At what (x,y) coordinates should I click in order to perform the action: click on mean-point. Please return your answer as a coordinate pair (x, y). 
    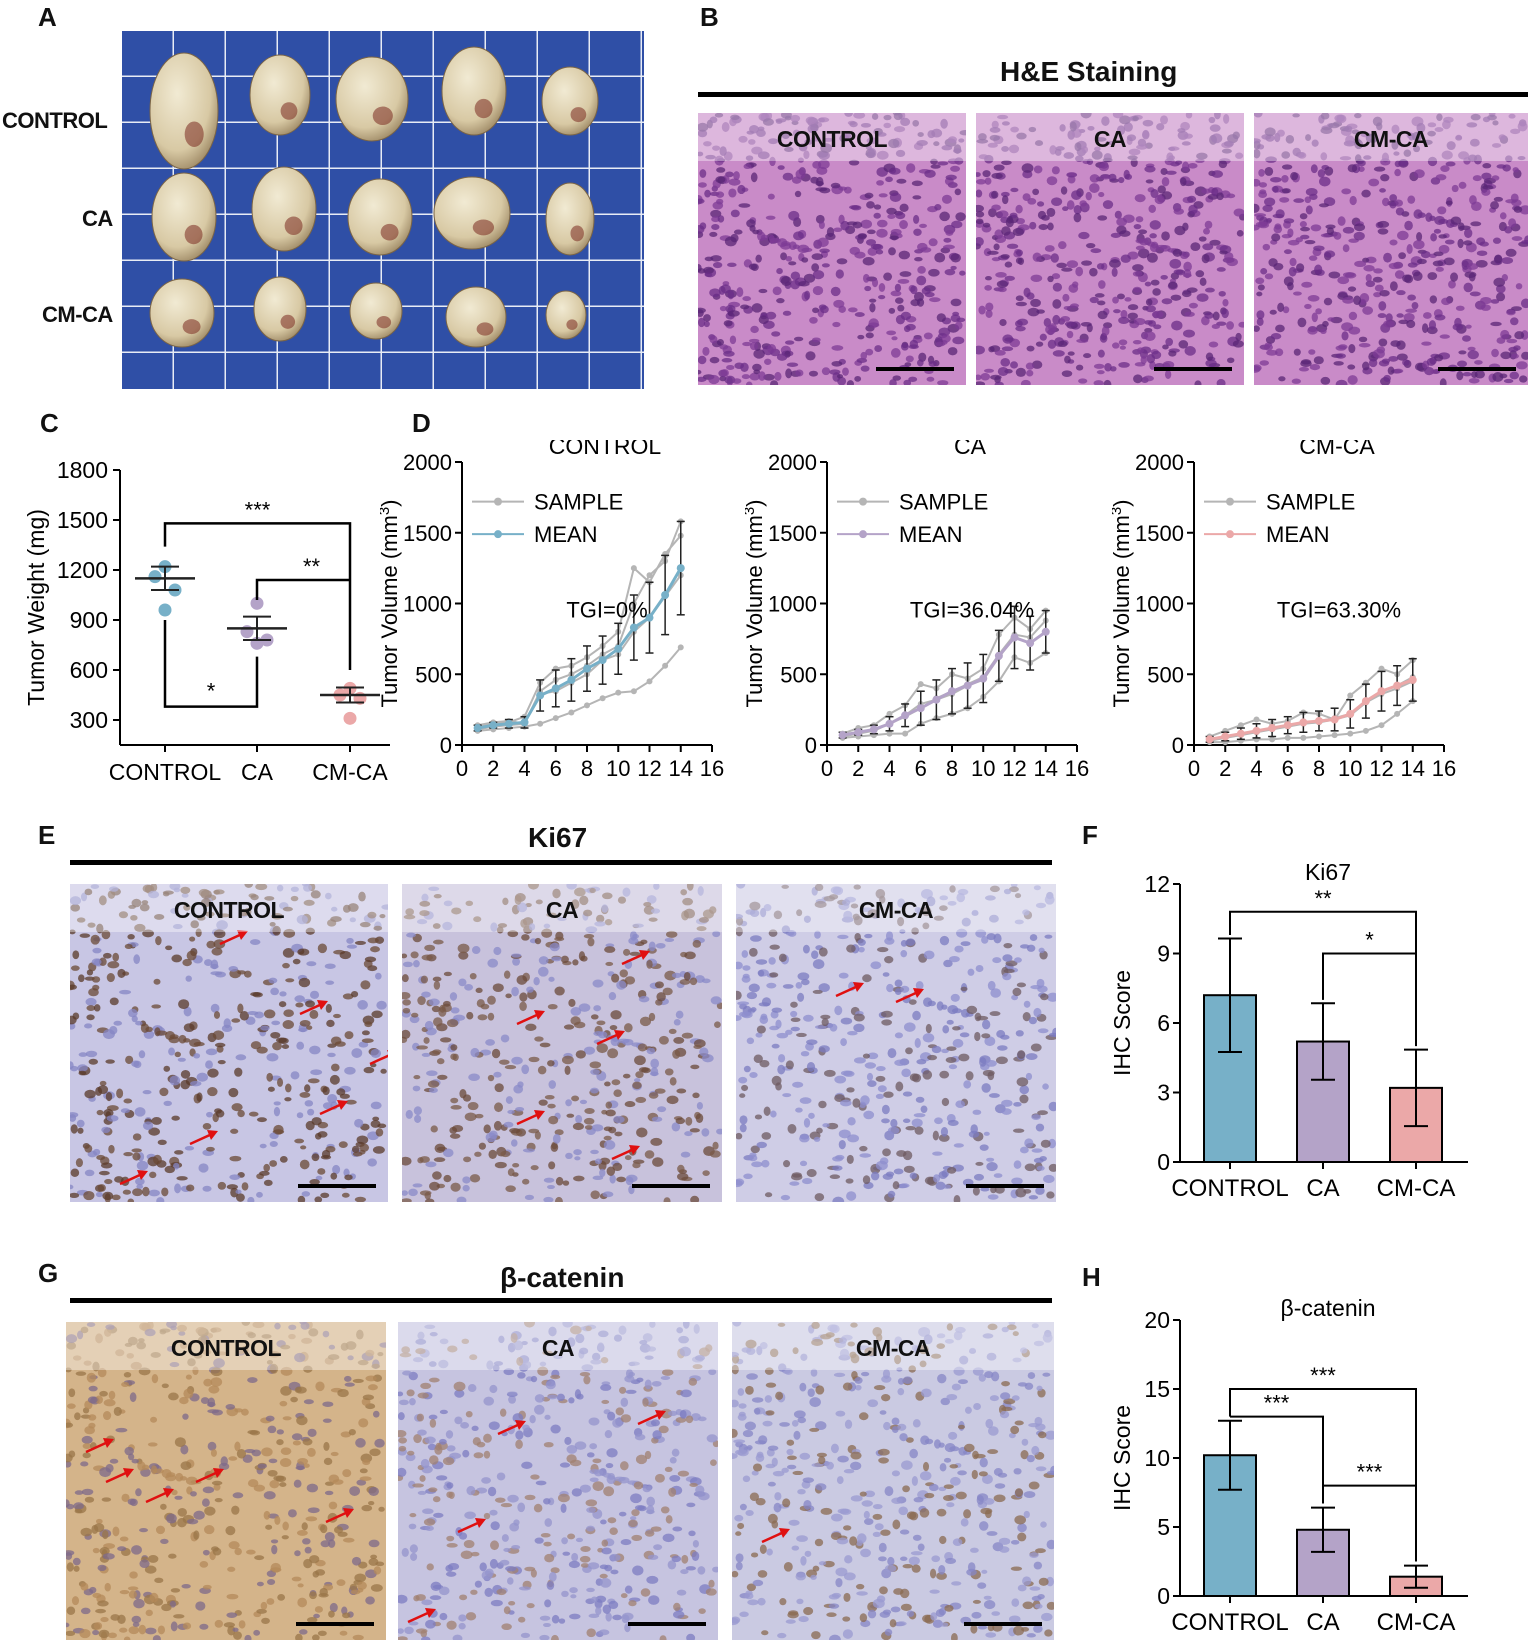
    Looking at the image, I should click on (540, 695).